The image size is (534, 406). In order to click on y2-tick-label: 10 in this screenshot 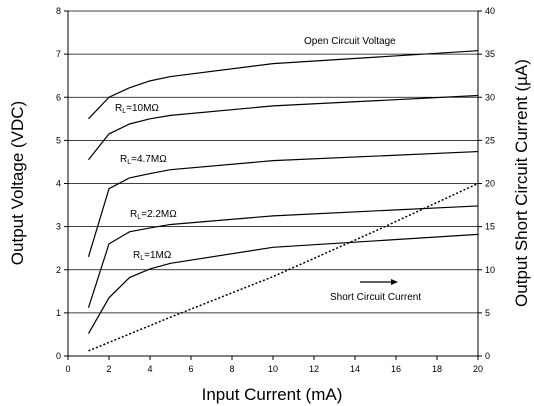, I will do `click(490, 270)`.